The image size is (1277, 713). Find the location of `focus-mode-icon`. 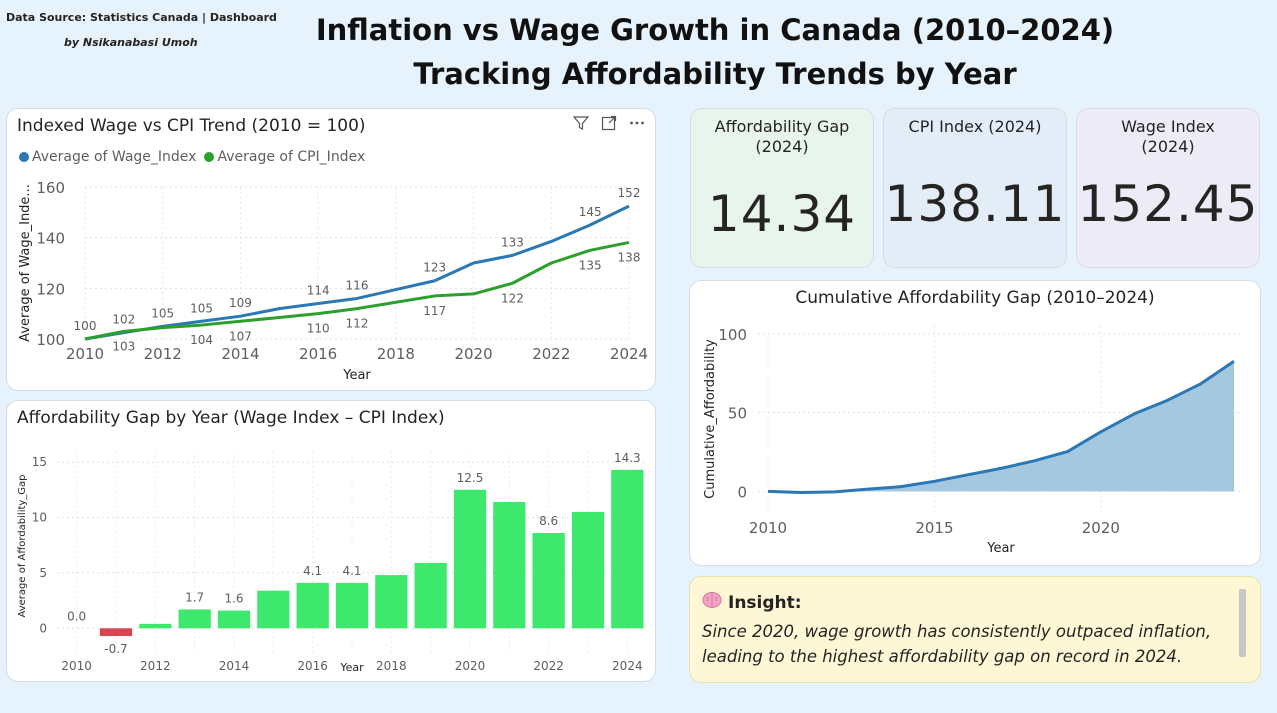

focus-mode-icon is located at coordinates (609, 125).